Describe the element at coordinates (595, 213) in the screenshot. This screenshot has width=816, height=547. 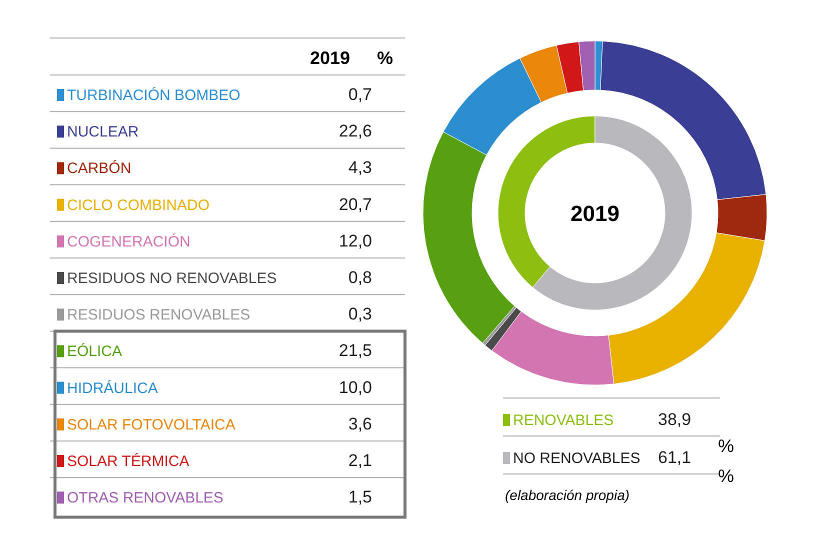
I see `text: 2019` at that location.